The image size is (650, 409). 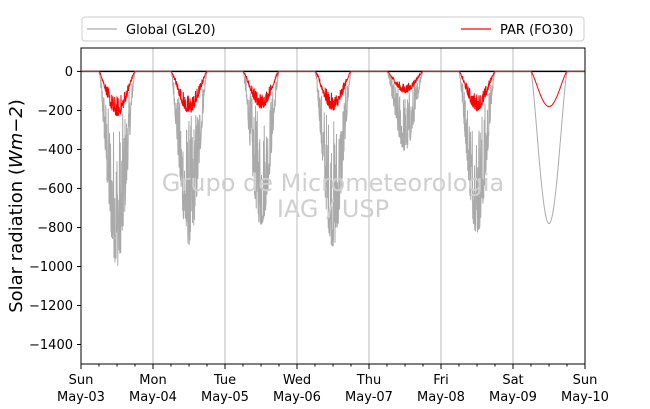 I want to click on watermark: Grupo de Micrometeorologia IAG / USP, so click(x=333, y=196).